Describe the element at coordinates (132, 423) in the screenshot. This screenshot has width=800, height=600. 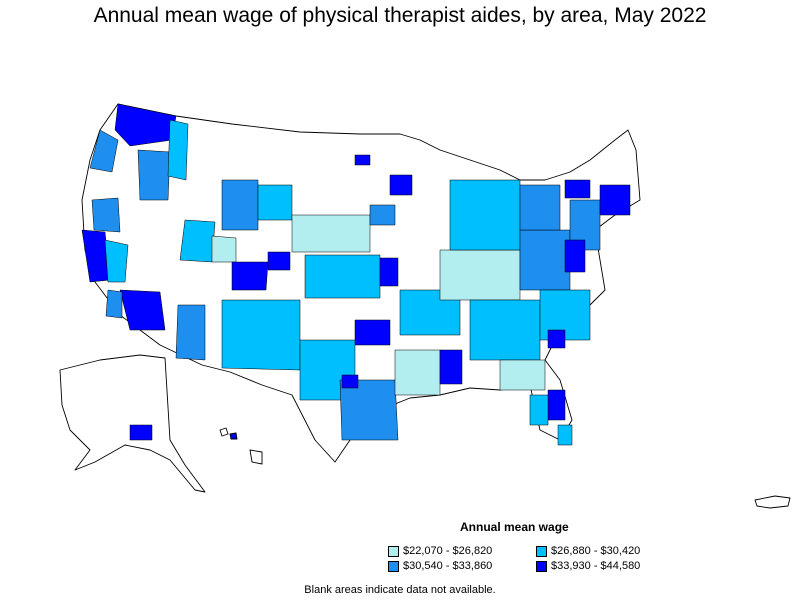
I see `alaska-outline` at that location.